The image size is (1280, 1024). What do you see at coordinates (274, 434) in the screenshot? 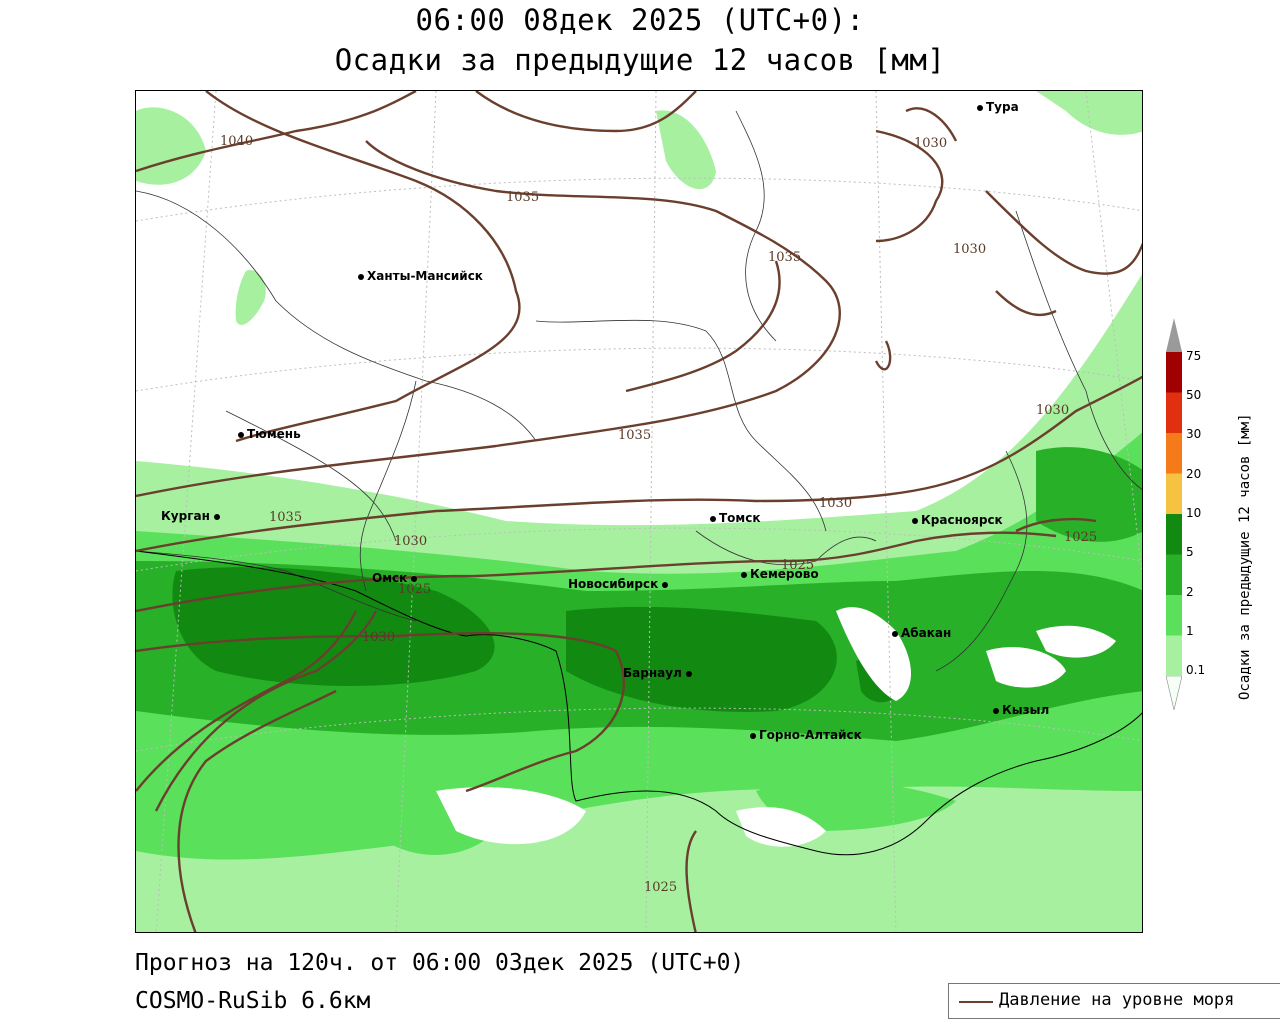
I see `city-label: Тюмень` at bounding box center [274, 434].